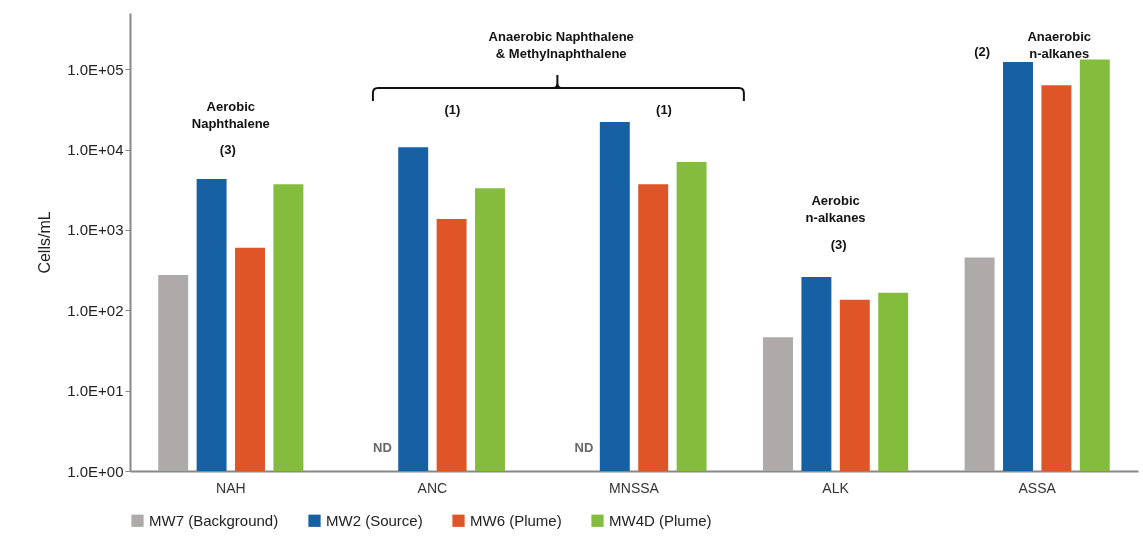  Describe the element at coordinates (516, 520) in the screenshot. I see `legend-label: MW6 (Plume)` at that location.